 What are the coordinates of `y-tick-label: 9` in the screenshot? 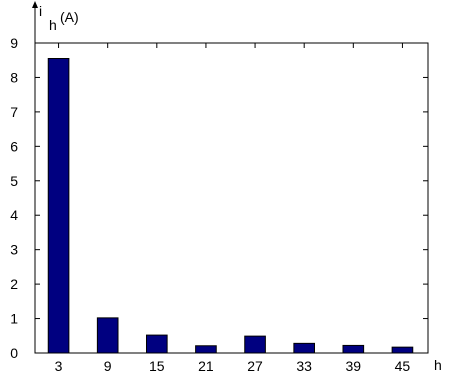 It's located at (14, 43).